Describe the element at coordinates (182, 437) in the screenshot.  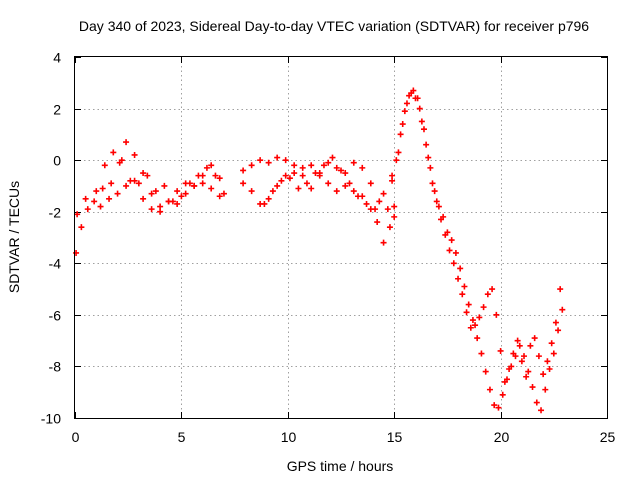
I see `x-tick-label: 5` at that location.